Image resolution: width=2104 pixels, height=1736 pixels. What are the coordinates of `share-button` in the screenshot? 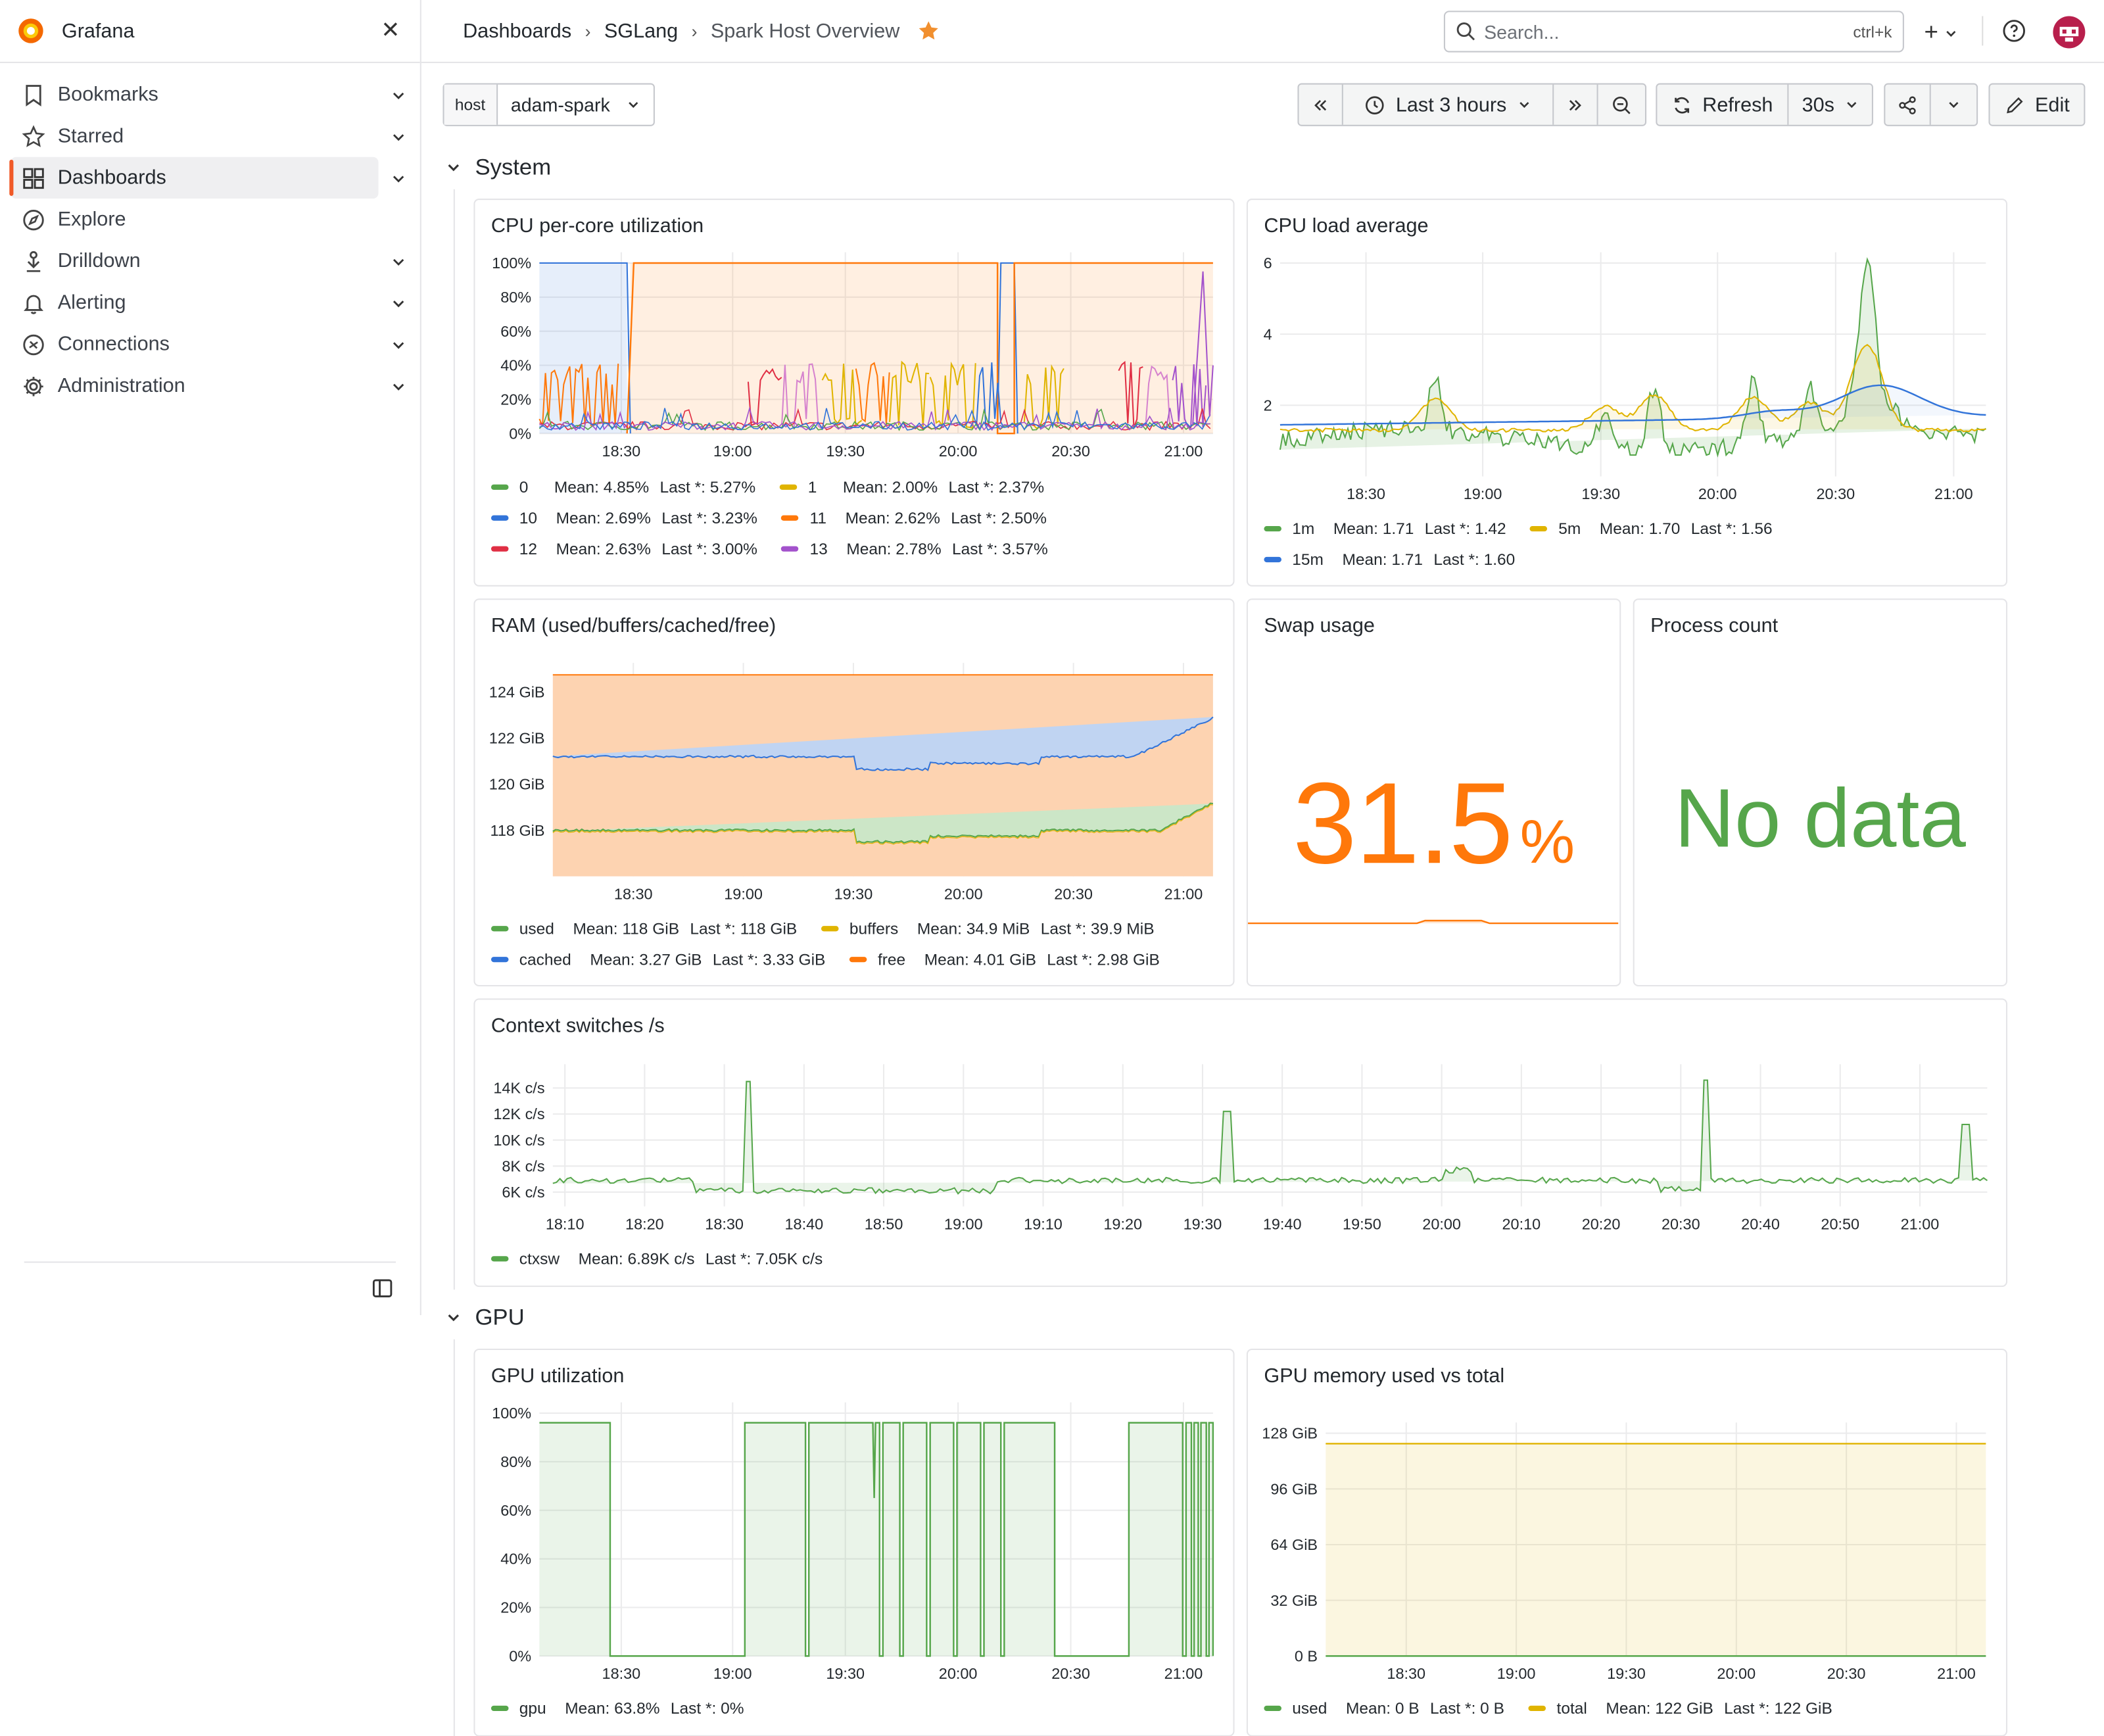 It's located at (1908, 104).